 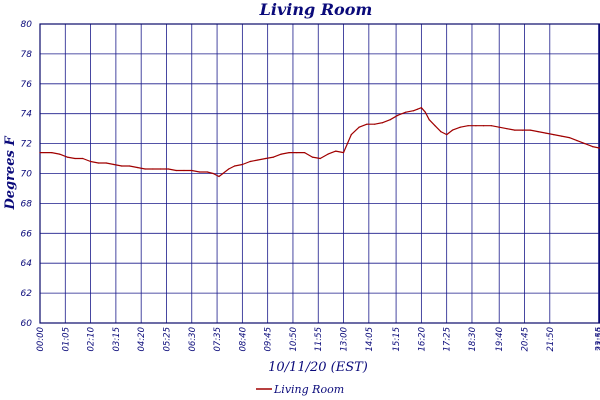 What do you see at coordinates (27, 264) in the screenshot?
I see `y-tick-label: 64` at bounding box center [27, 264].